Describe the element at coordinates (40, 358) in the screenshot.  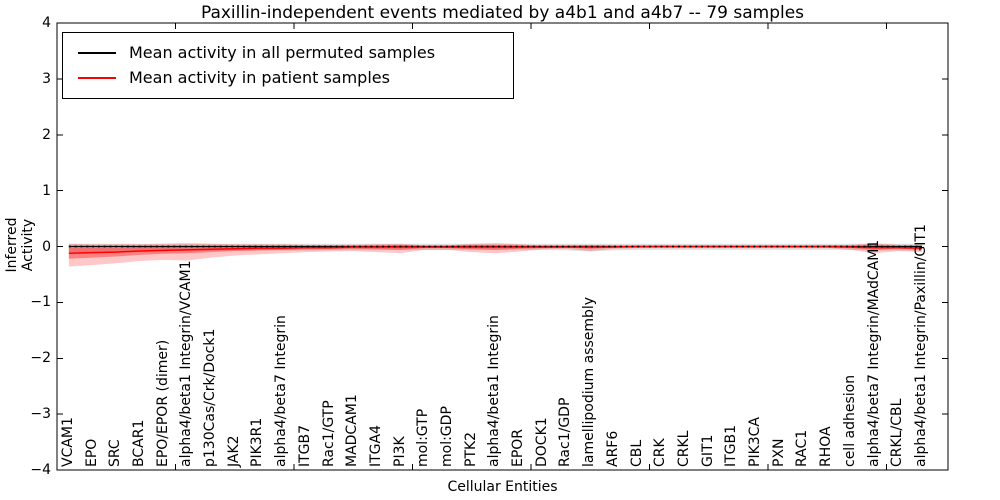
I see `y-tick-label: −2` at that location.